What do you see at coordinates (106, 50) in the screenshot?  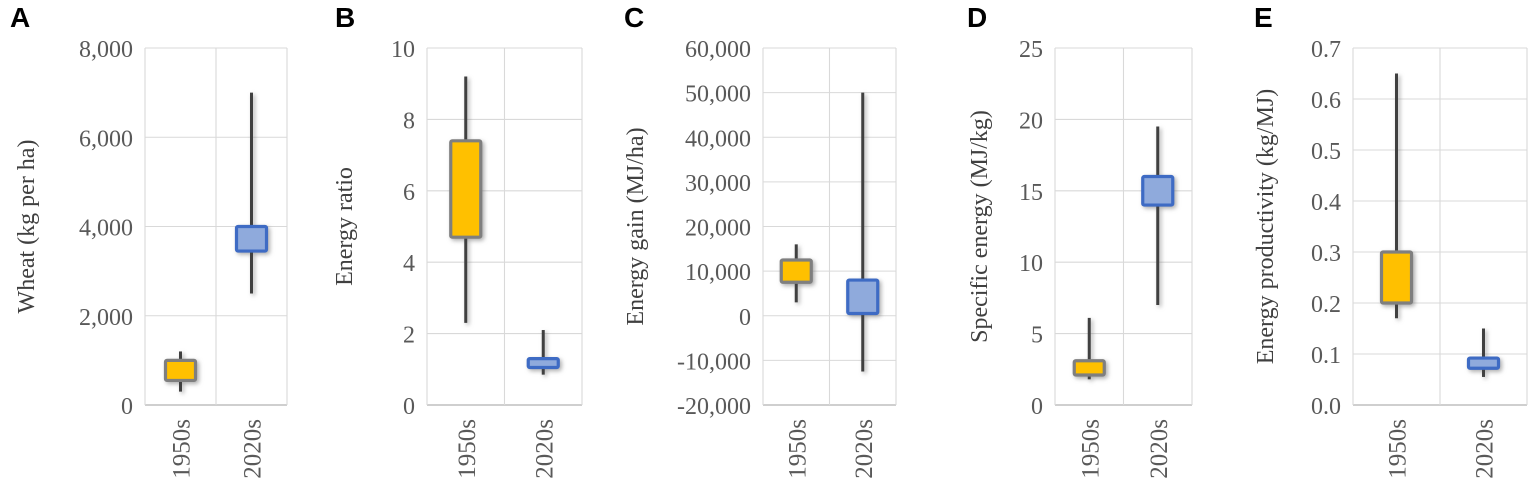 I see `y-tick-label: 8,000` at bounding box center [106, 50].